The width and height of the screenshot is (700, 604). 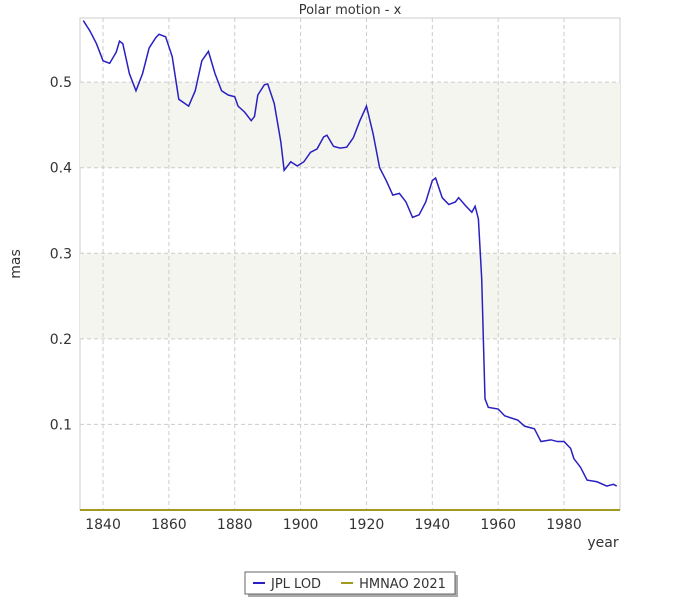 I want to click on x-tick-label: 1880, so click(x=235, y=525).